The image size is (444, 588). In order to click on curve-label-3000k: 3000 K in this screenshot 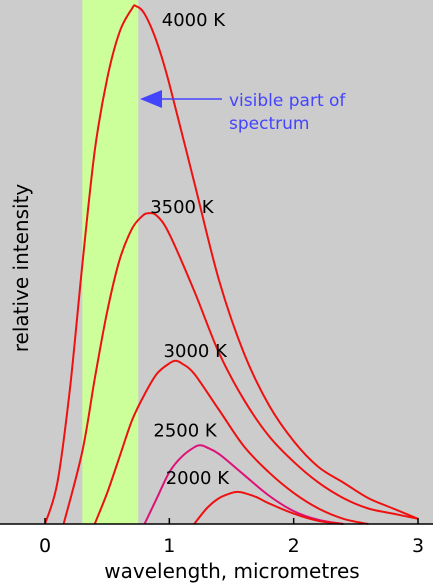, I will do `click(196, 351)`.